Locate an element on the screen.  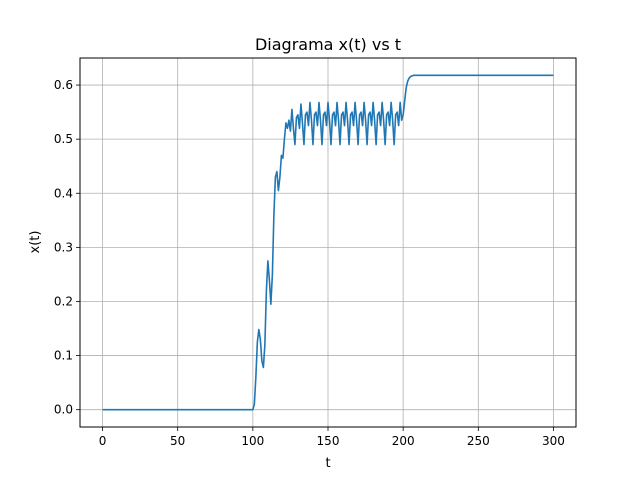
y-tick-label: 0.3 is located at coordinates (63, 247).